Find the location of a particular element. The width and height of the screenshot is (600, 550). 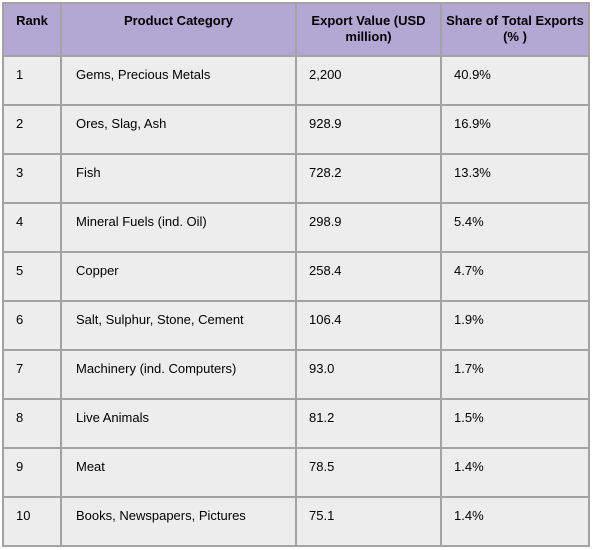

value-cell: 81.2 is located at coordinates (368, 423).